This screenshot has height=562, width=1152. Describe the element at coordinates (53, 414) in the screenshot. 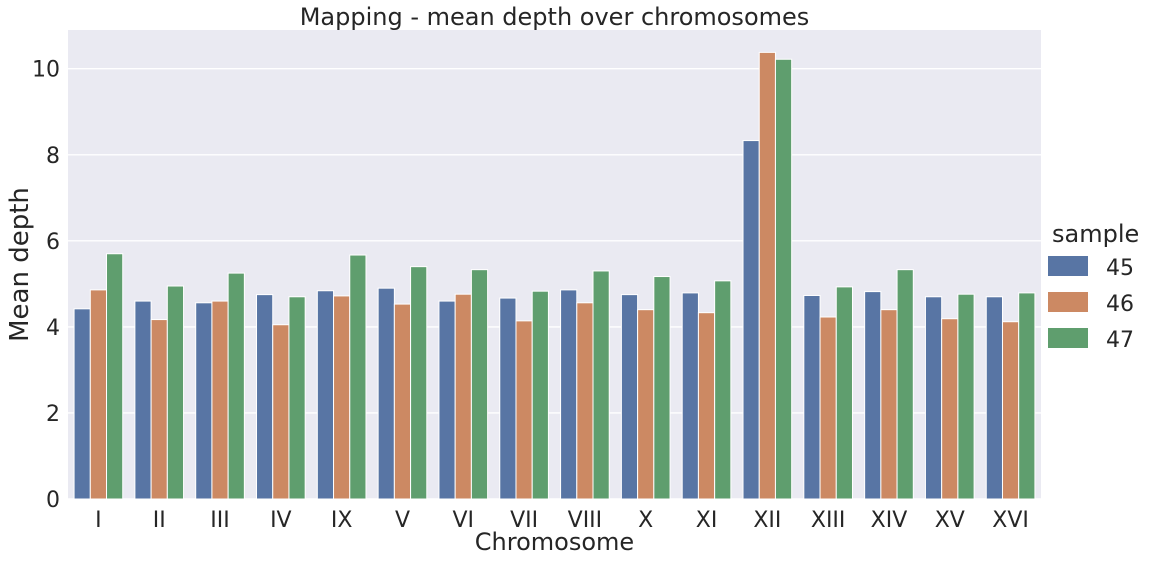

I see `y-tick-label: 2` at that location.